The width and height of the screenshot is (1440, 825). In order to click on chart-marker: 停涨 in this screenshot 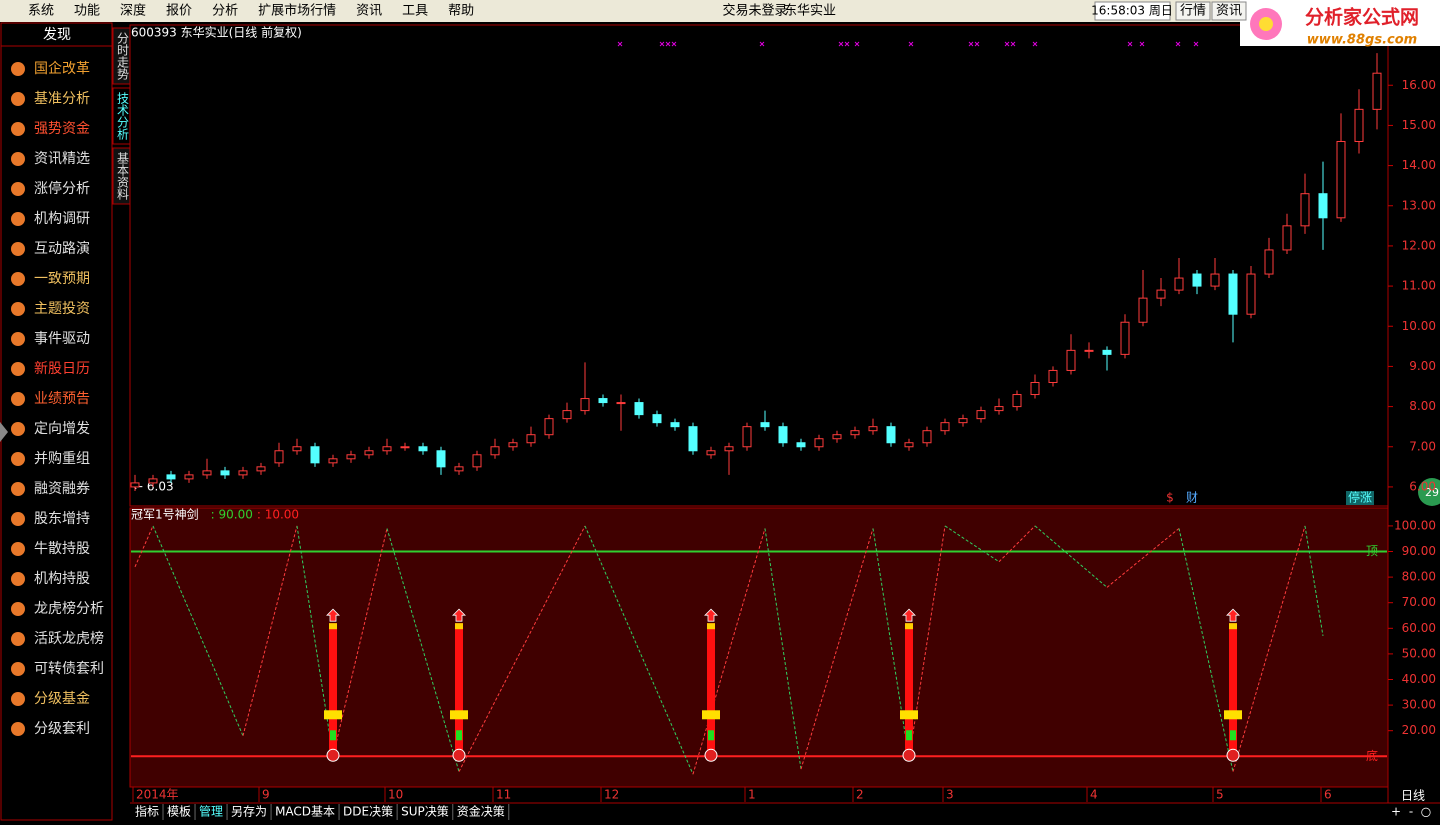, I will do `click(1360, 497)`.